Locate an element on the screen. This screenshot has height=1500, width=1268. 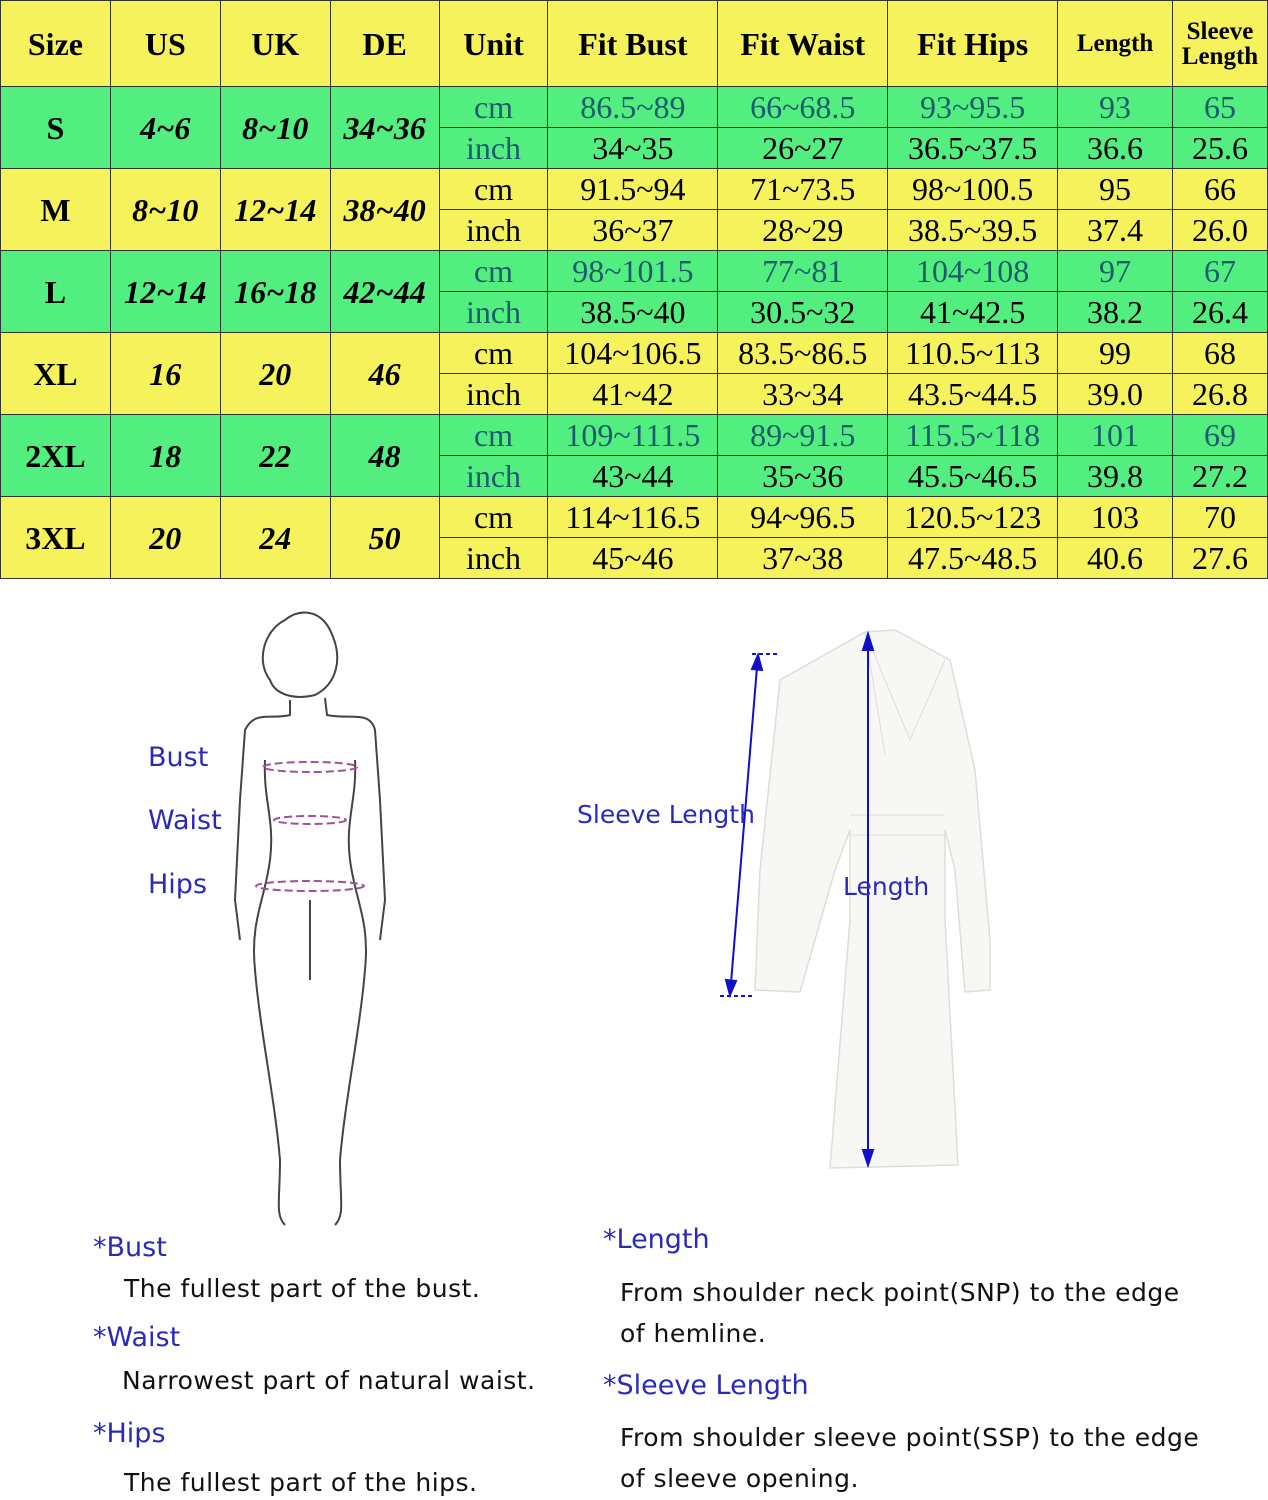
de-size-cell: 42~44 is located at coordinates (384, 291).